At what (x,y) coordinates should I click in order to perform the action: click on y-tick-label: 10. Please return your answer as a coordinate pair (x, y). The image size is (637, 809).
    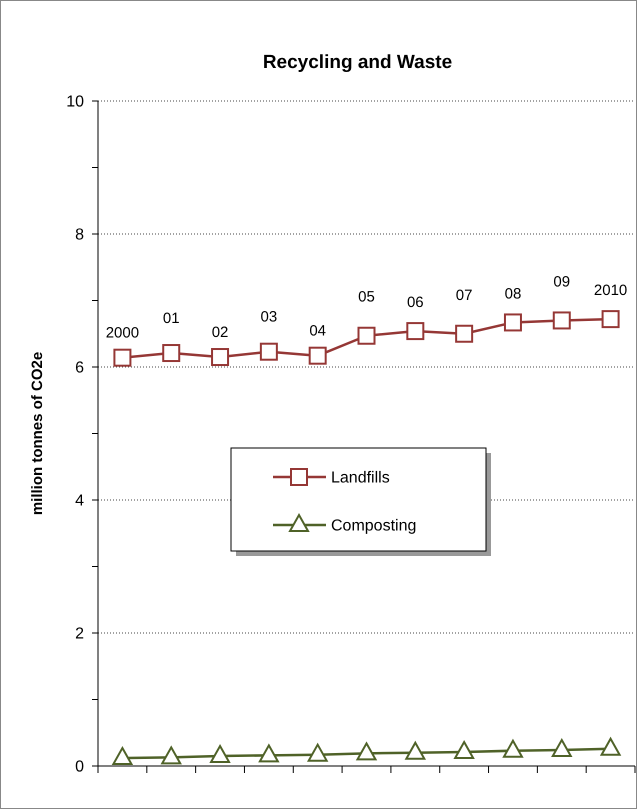
    Looking at the image, I should click on (75, 102).